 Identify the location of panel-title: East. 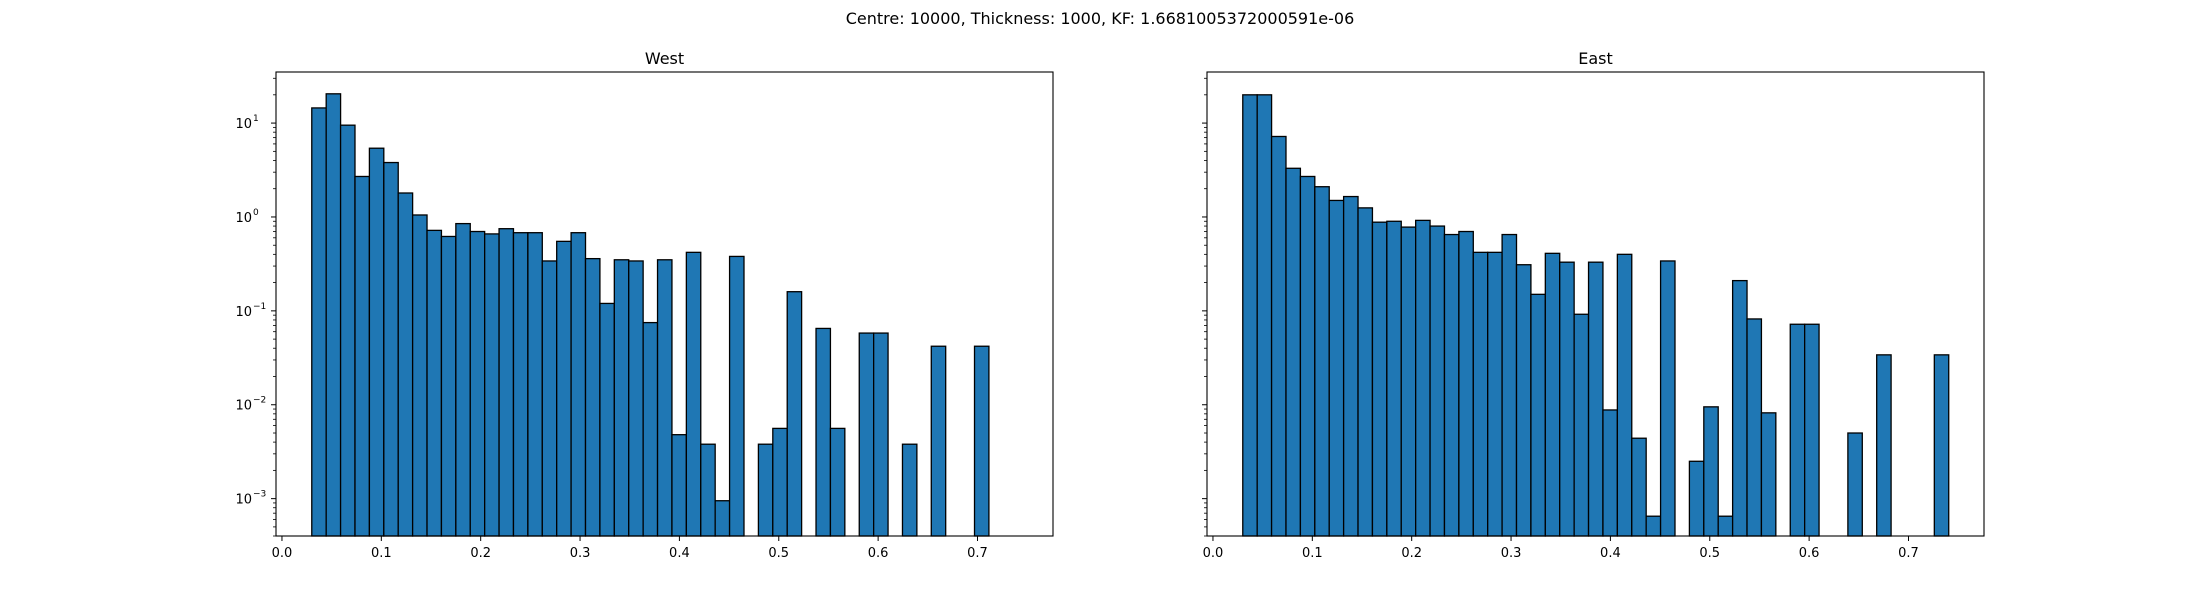
(1595, 58).